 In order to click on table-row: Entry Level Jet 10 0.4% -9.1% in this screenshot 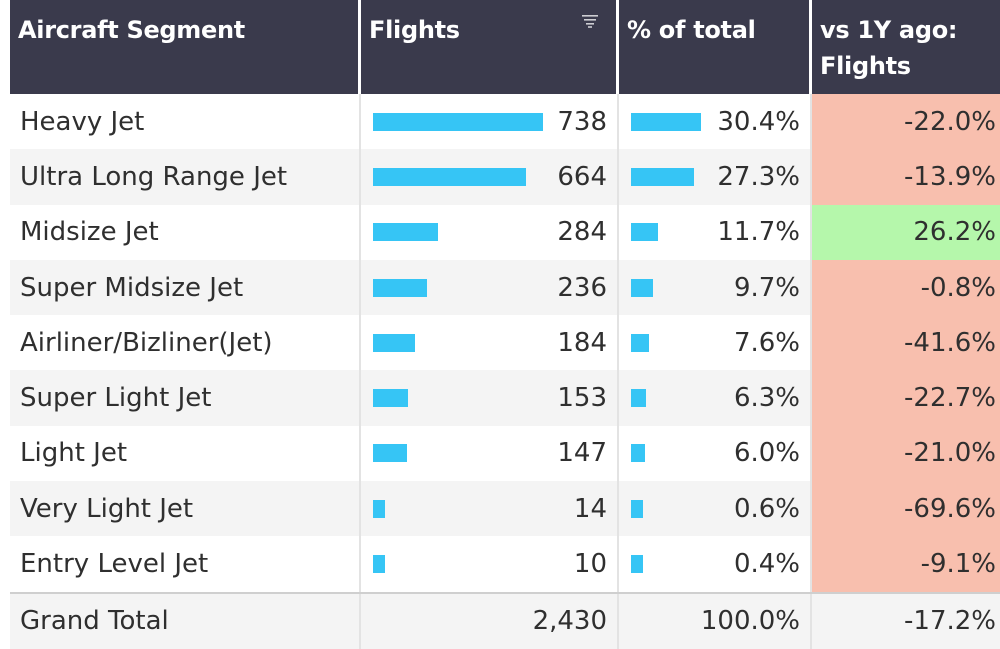, I will do `click(505, 564)`.